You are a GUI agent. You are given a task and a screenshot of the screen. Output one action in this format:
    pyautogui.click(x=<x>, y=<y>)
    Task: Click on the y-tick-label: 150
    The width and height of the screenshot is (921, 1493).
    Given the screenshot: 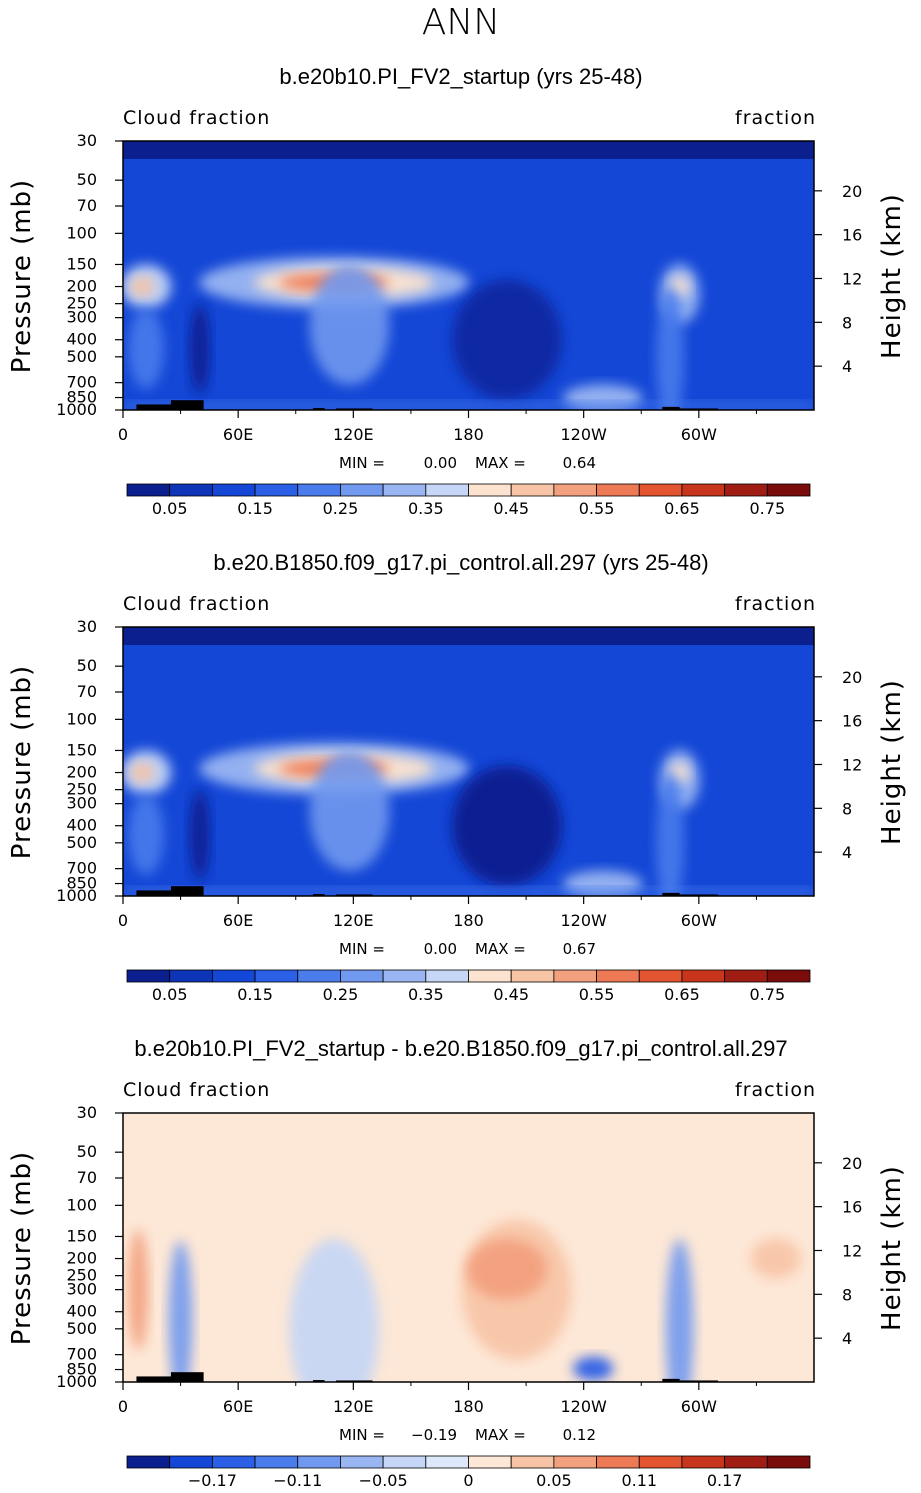 What is the action you would take?
    pyautogui.click(x=81, y=749)
    